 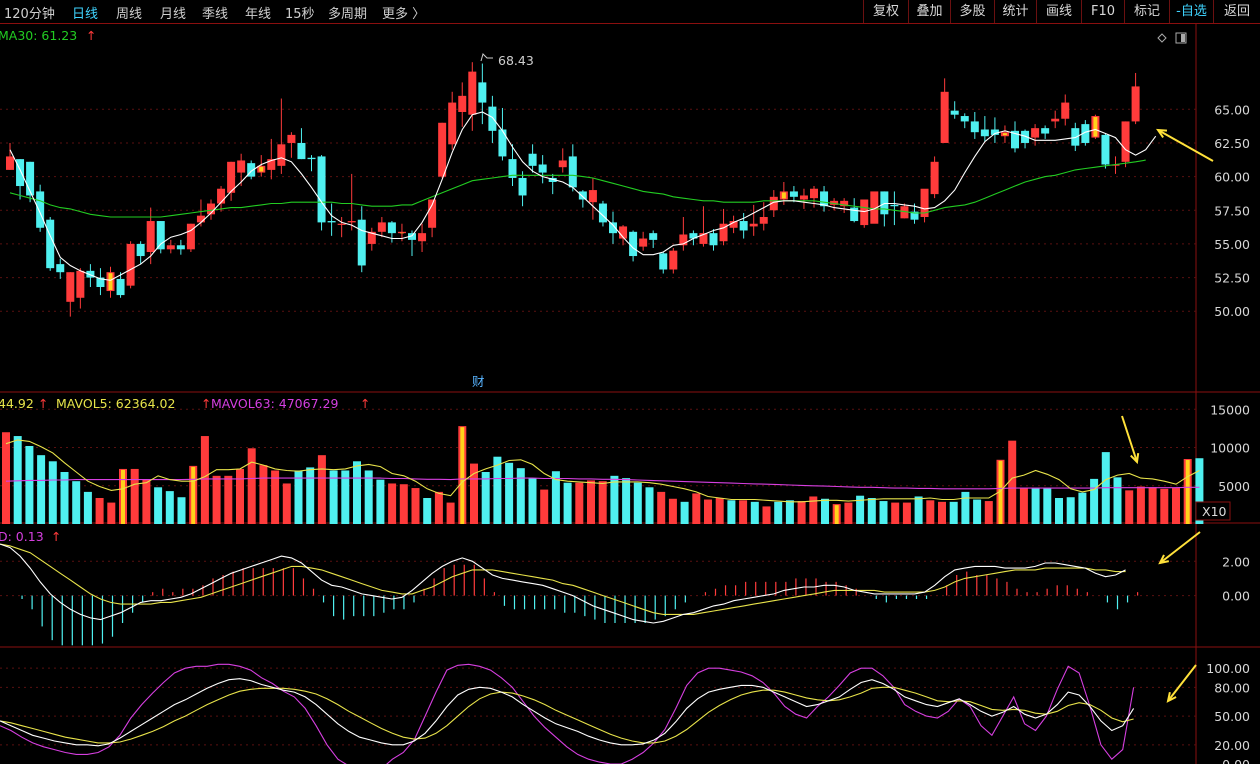 What do you see at coordinates (43, 403) in the screenshot?
I see `volume-legend-arrow: ↑` at bounding box center [43, 403].